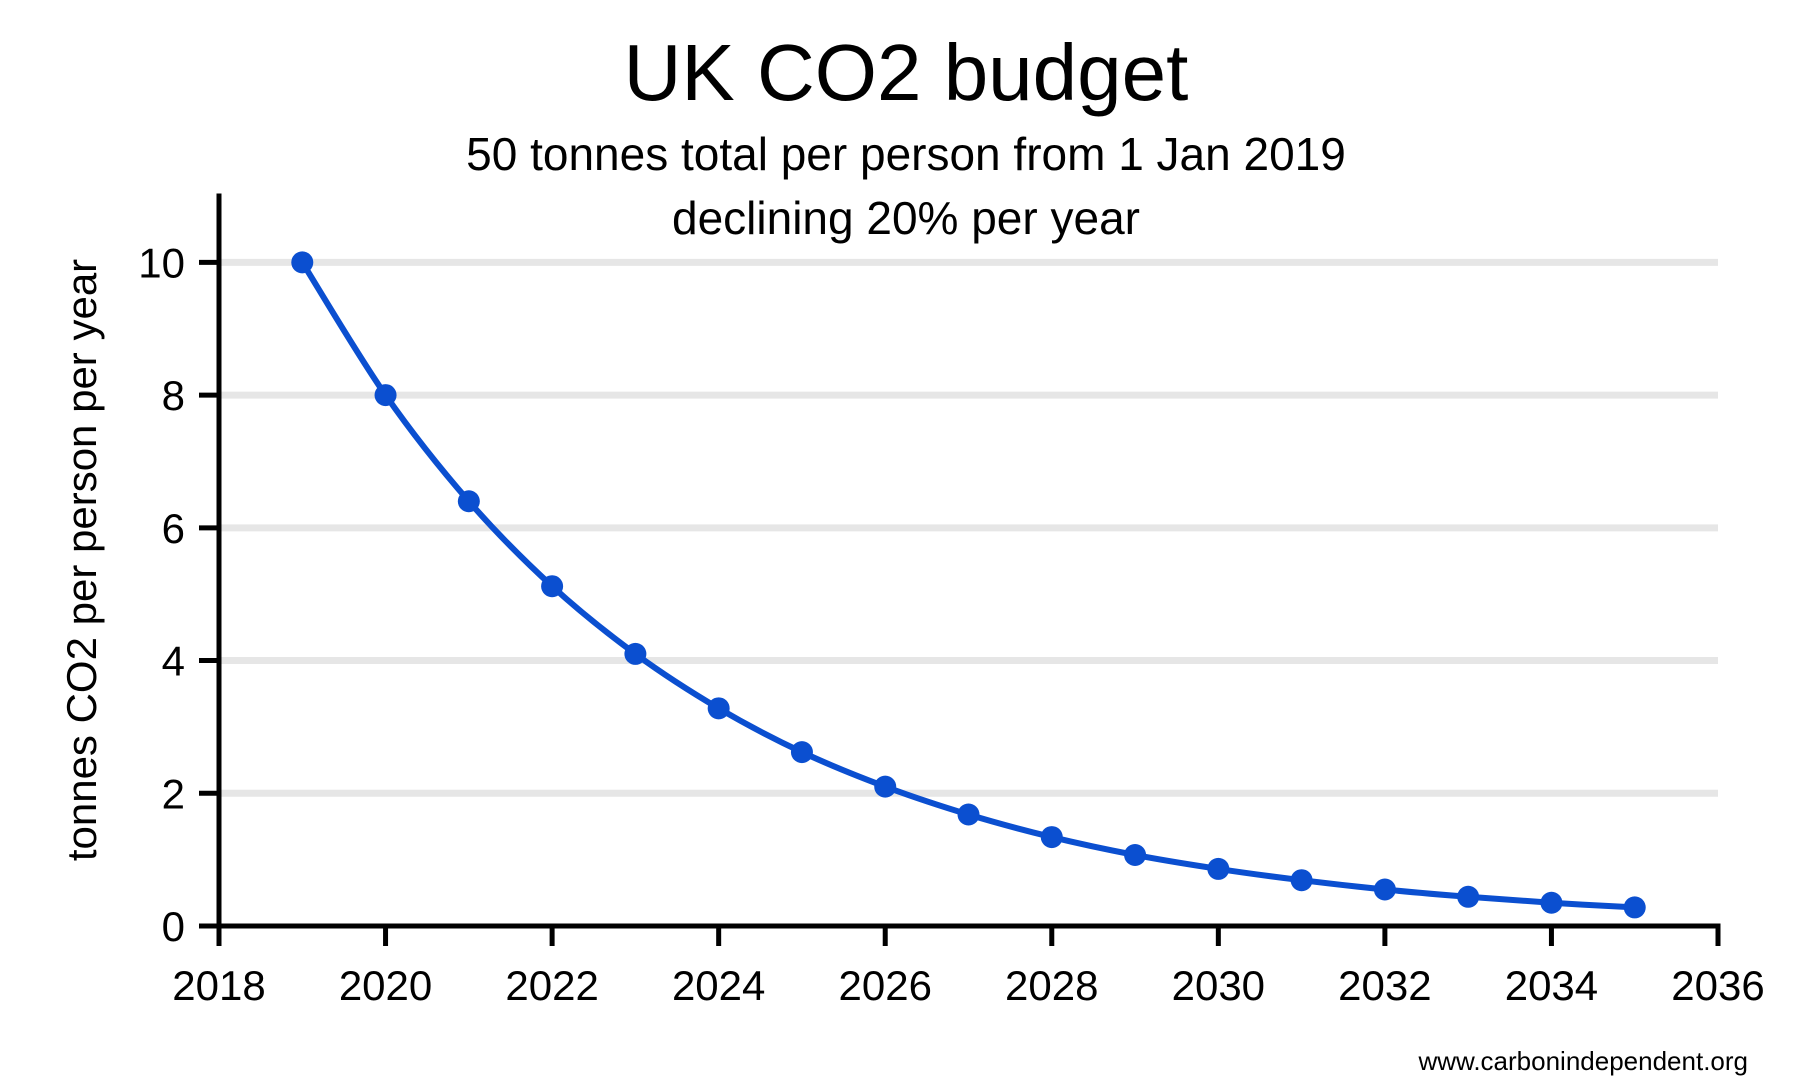 The width and height of the screenshot is (1800, 1080). I want to click on data-point-2021, so click(468, 501).